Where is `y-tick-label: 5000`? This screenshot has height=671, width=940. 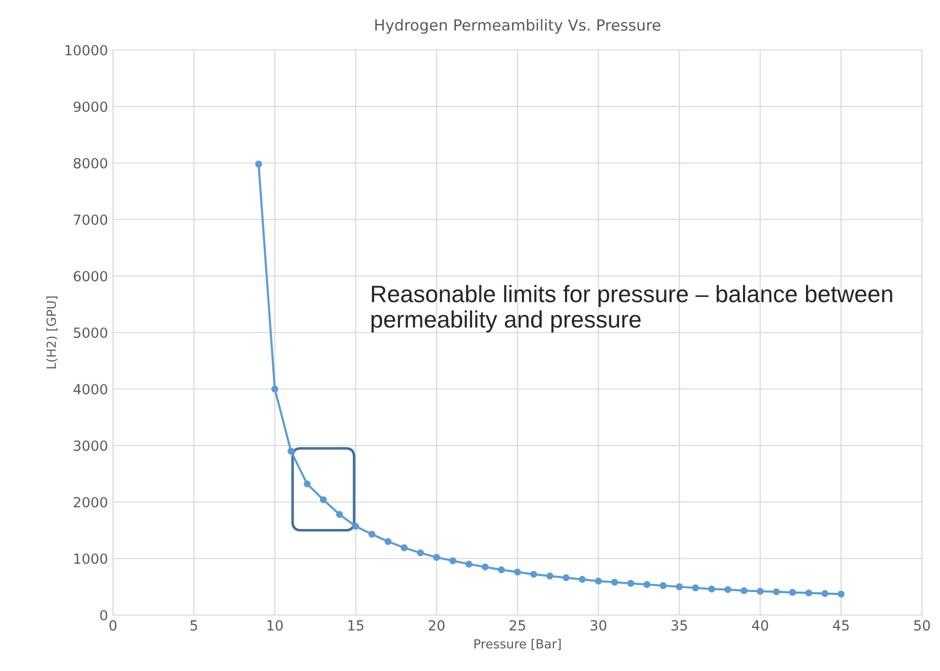
y-tick-label: 5000 is located at coordinates (91, 332).